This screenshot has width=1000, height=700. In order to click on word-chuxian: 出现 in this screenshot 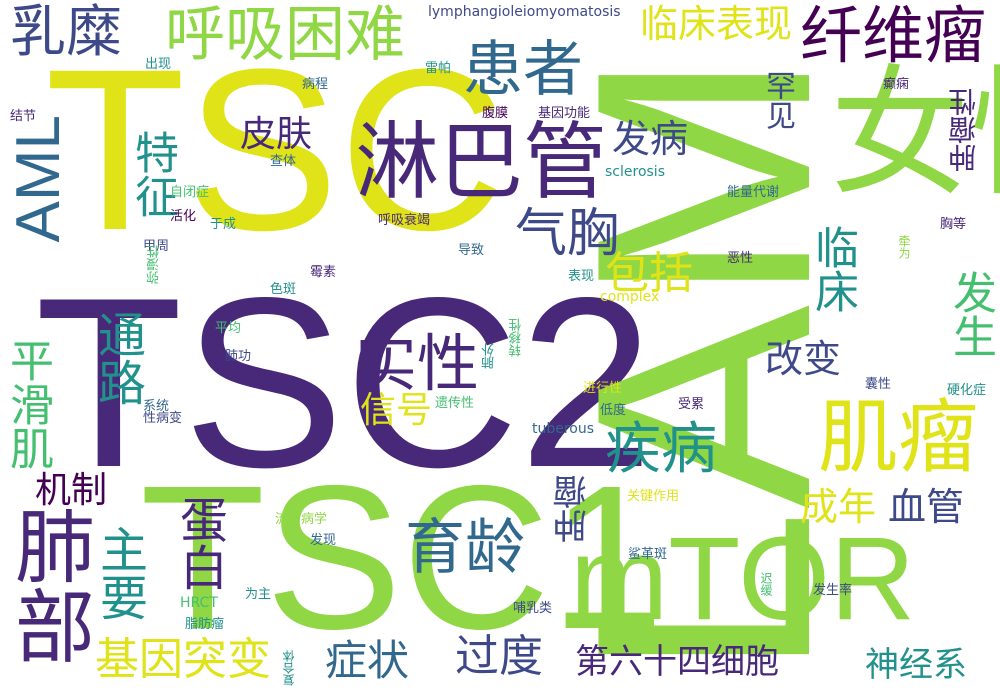, I will do `click(158, 64)`.